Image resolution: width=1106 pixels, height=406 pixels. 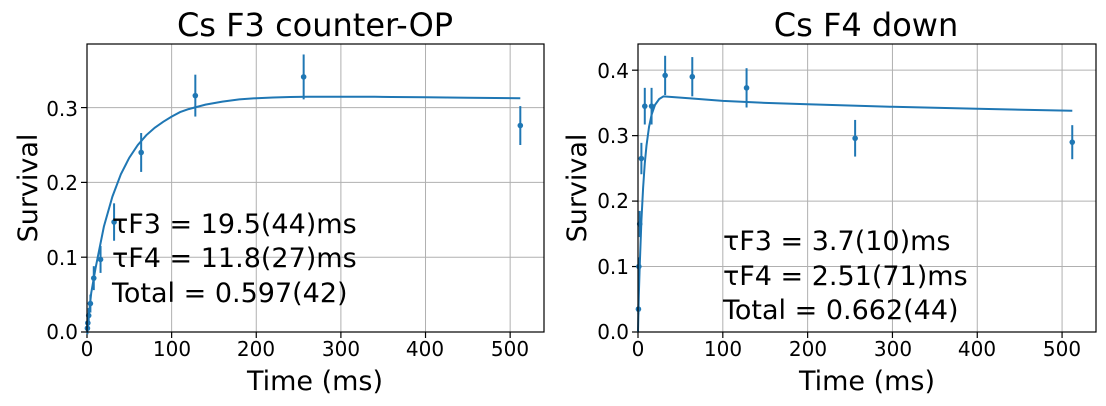 I want to click on annotation-total-right: Total = 0.662(44), so click(x=840, y=310).